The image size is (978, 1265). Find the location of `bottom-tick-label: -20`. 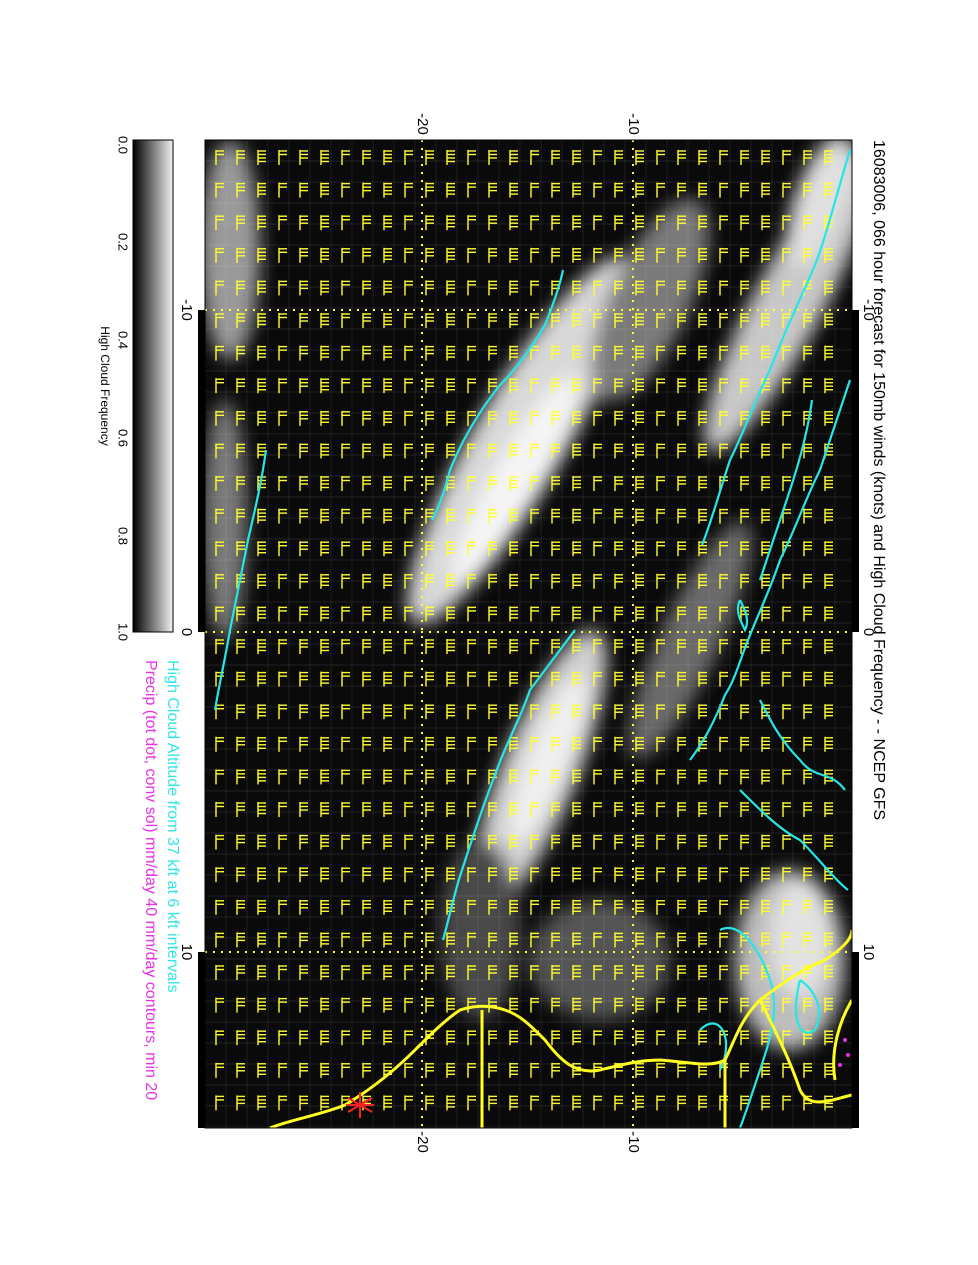

bottom-tick-label: -20 is located at coordinates (422, 1142).